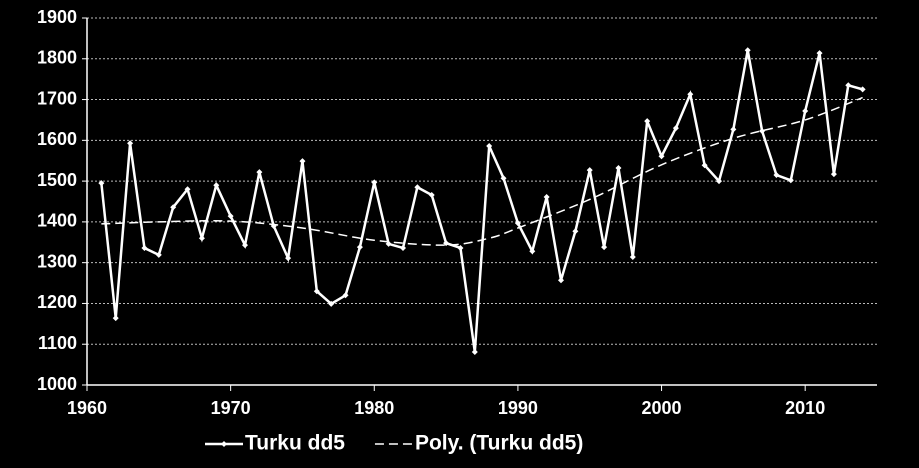 The width and height of the screenshot is (919, 468). I want to click on y-tick-label: 1300, so click(57, 261).